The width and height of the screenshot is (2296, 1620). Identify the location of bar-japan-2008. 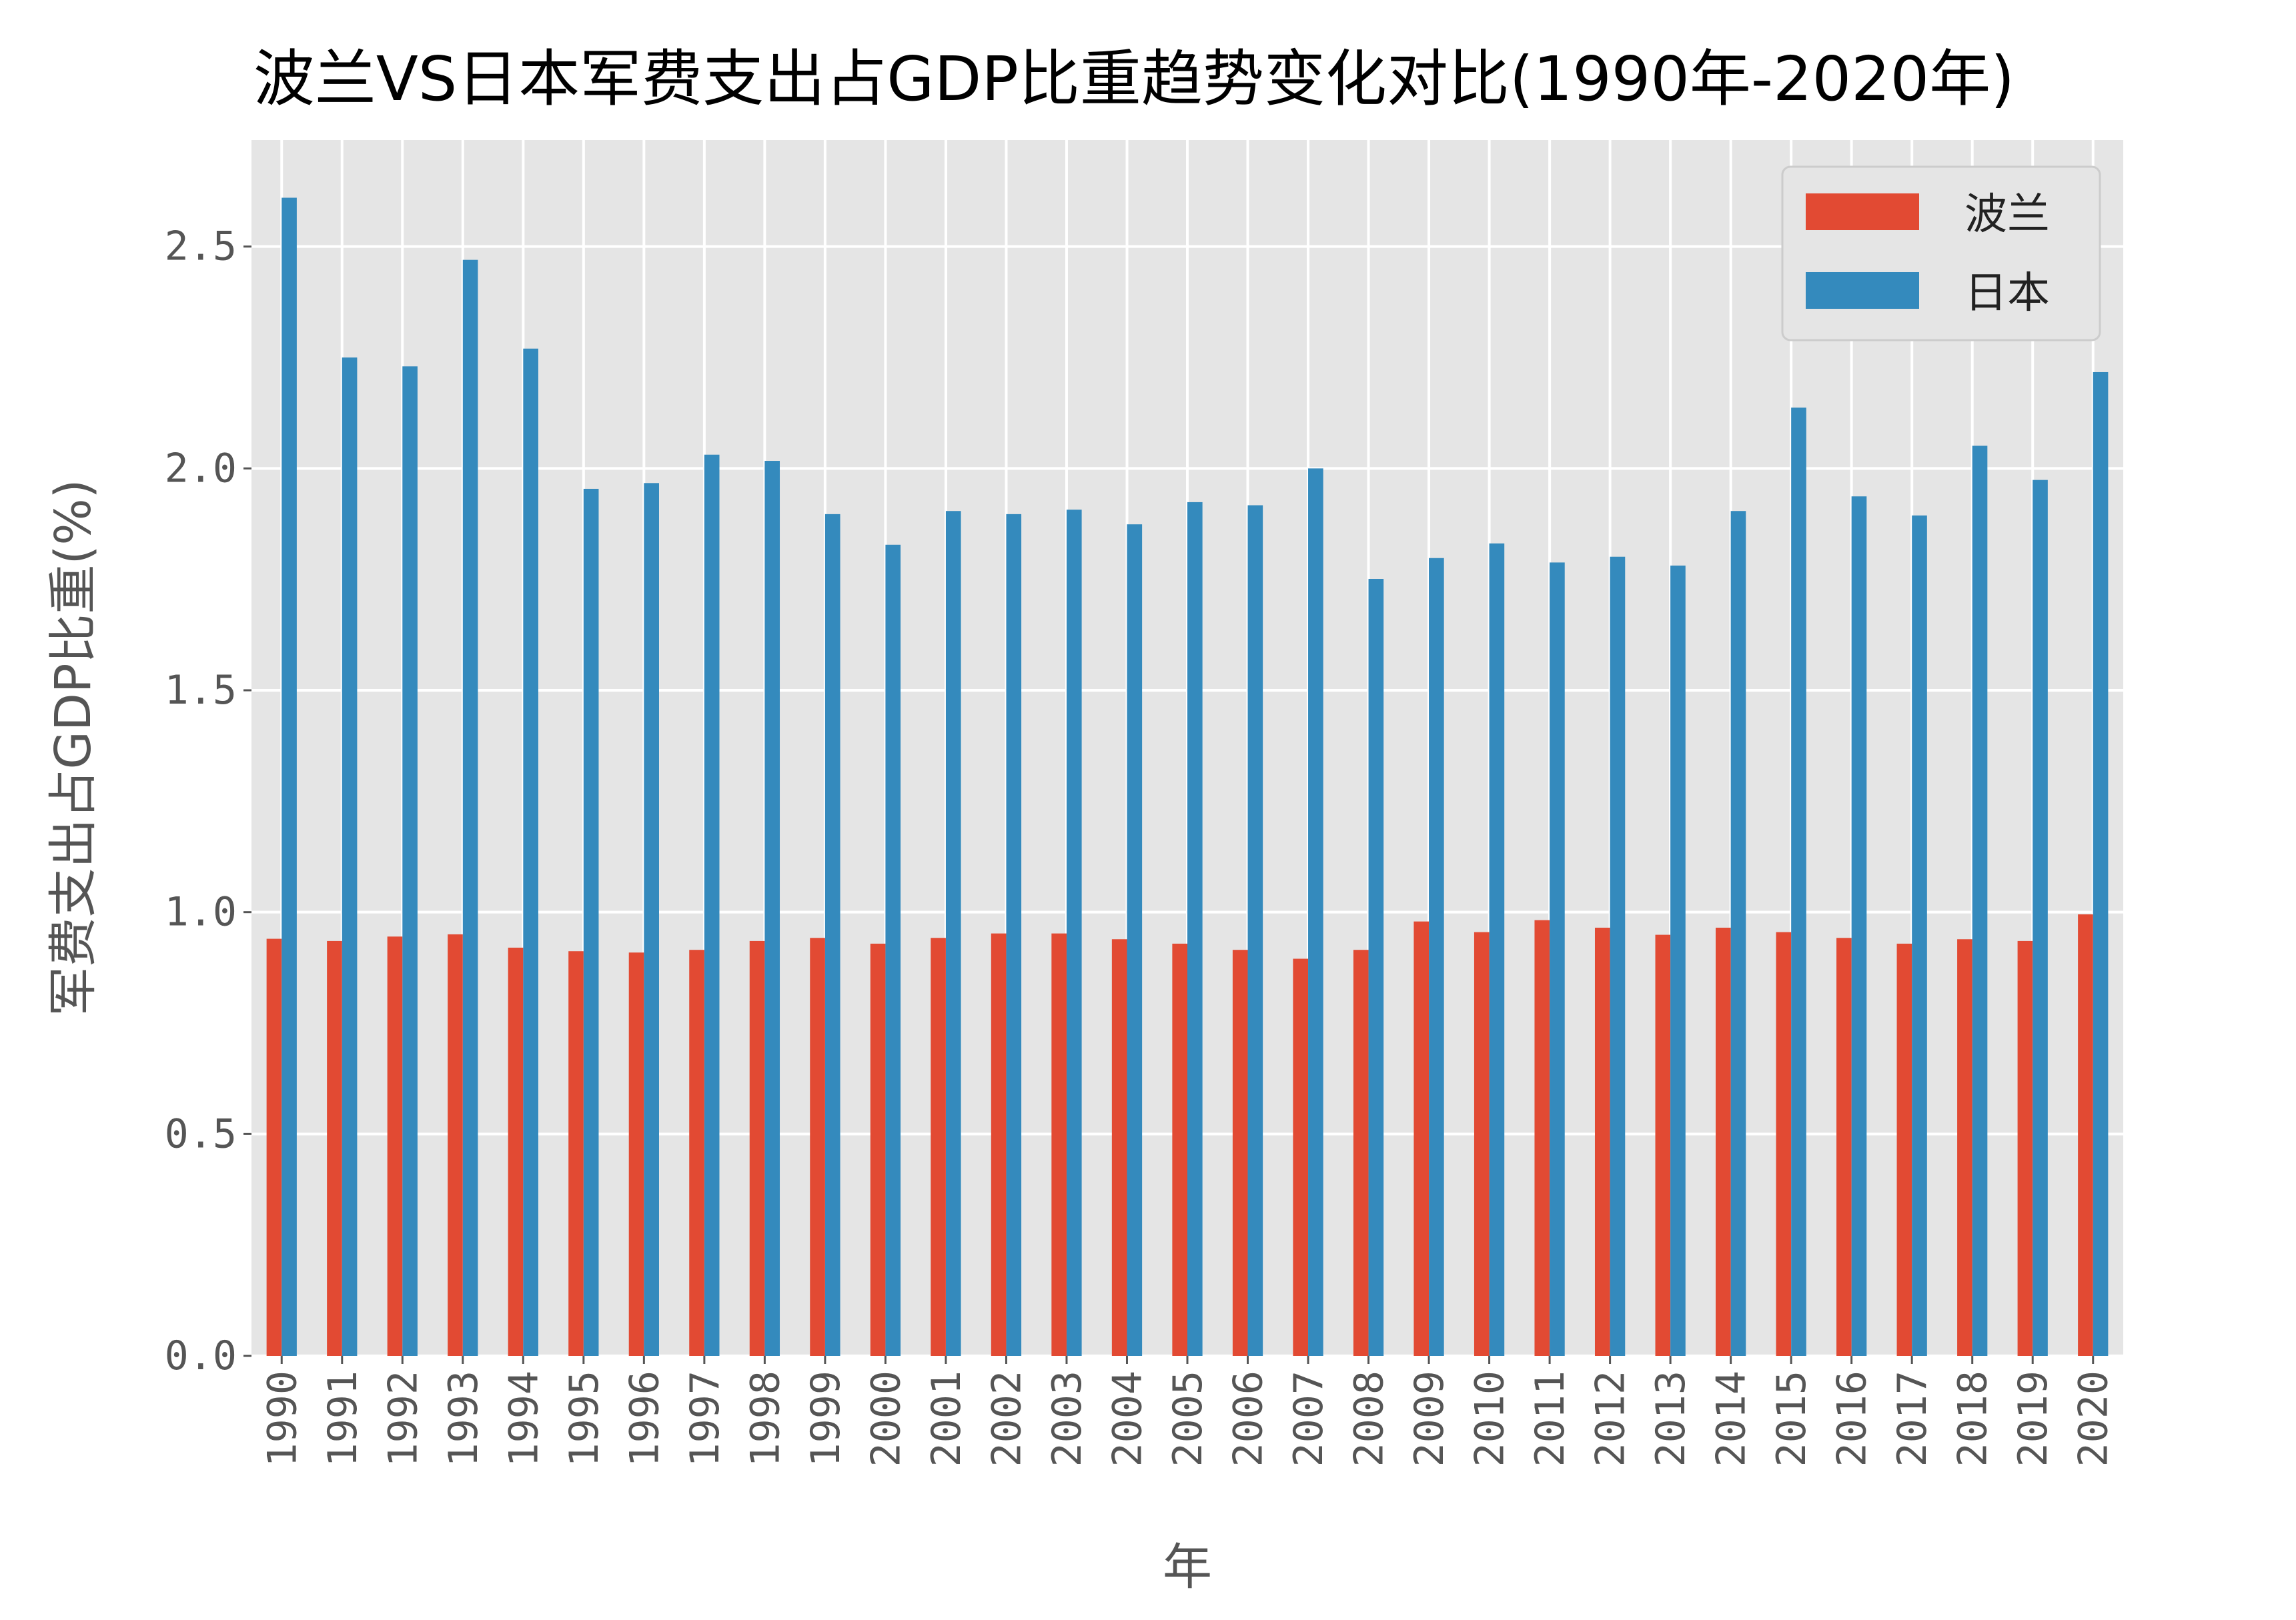
(1376, 968).